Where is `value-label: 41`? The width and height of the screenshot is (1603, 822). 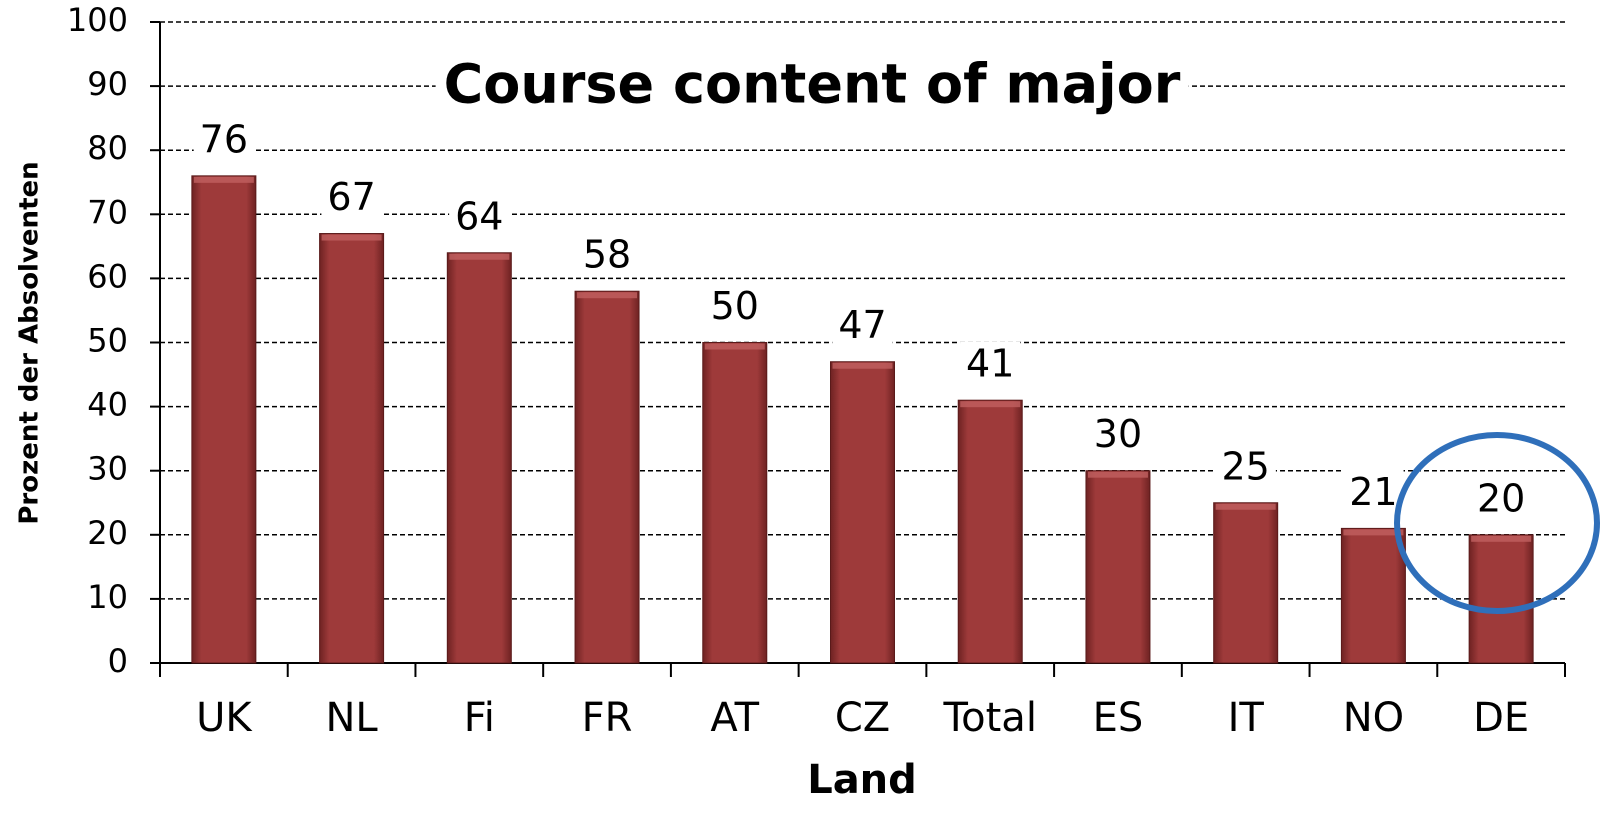
value-label: 41 is located at coordinates (990, 364).